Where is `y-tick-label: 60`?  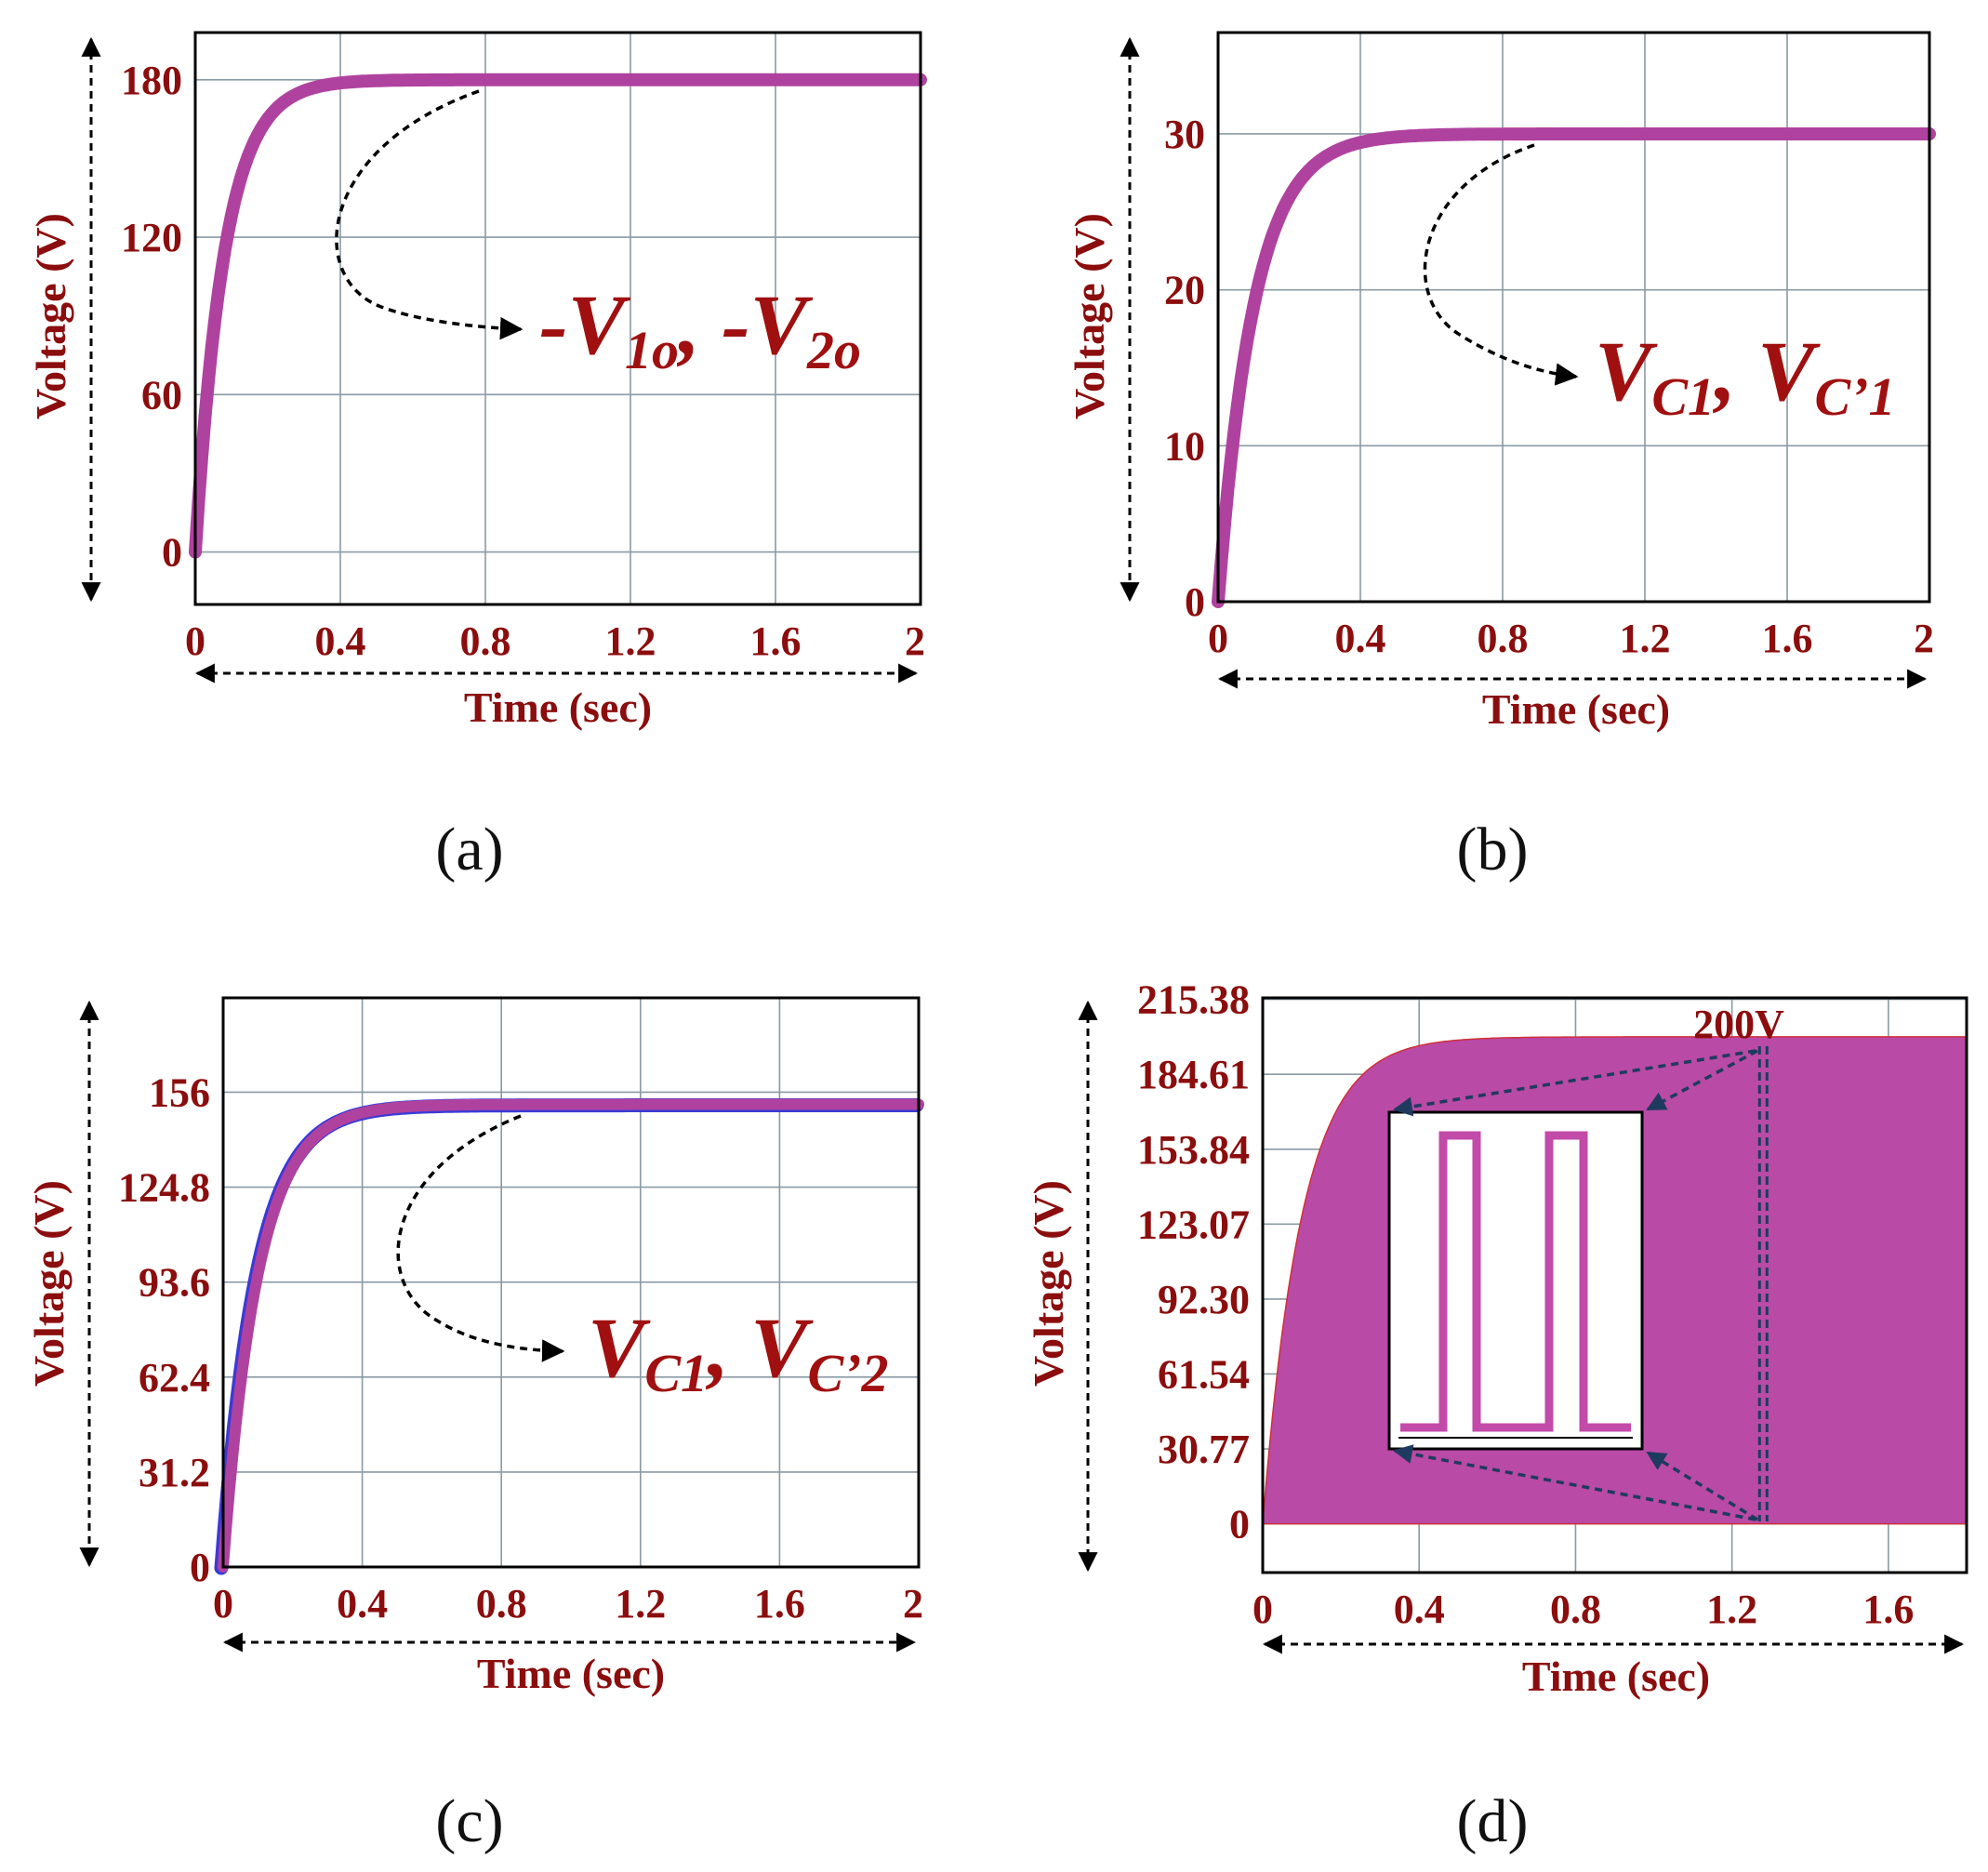
y-tick-label: 60 is located at coordinates (161, 395).